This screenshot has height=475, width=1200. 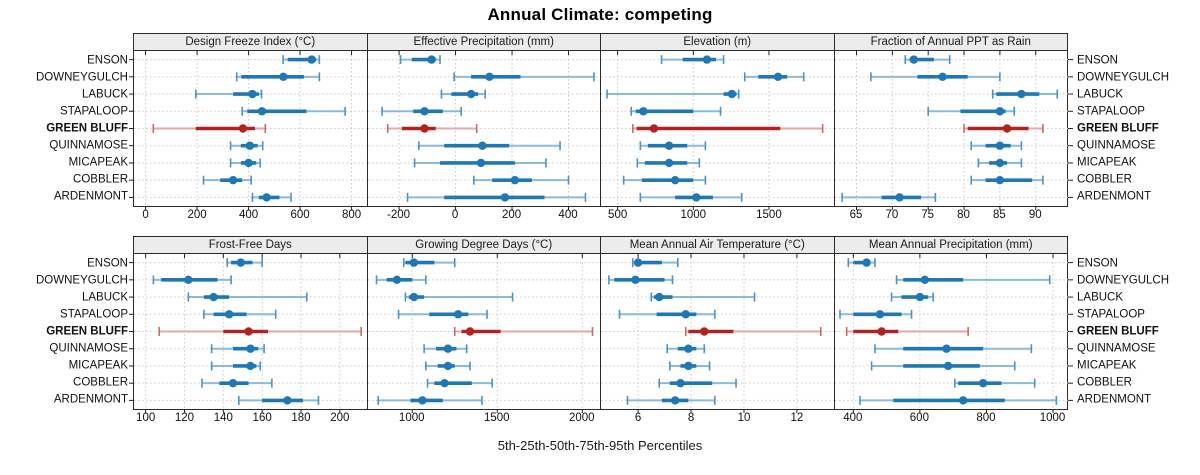 I want to click on x-tick-label: 2000, so click(x=581, y=418).